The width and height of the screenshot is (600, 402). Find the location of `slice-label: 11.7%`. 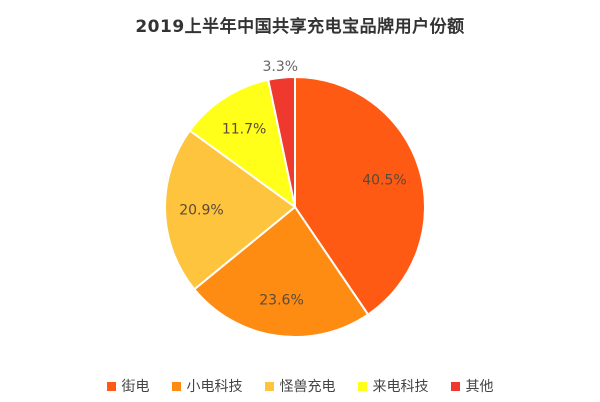

slice-label: 11.7% is located at coordinates (244, 129).